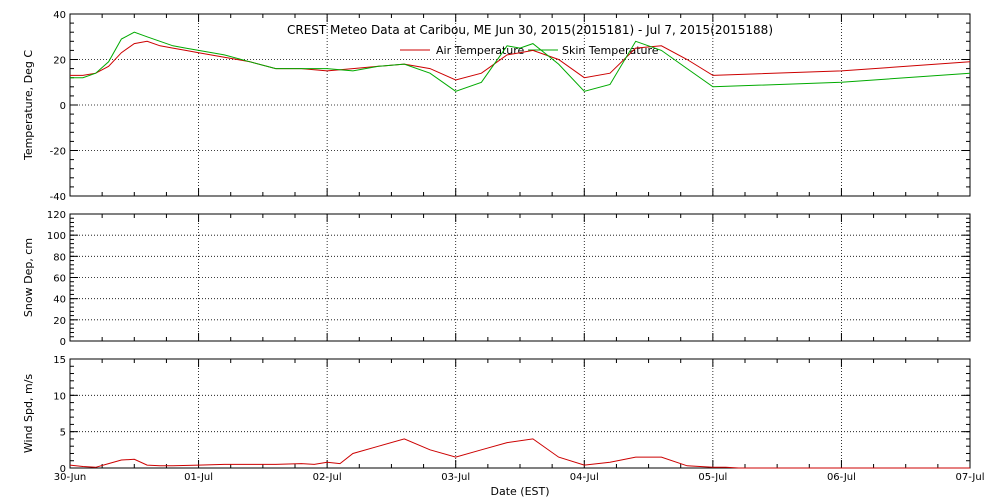  What do you see at coordinates (584, 477) in the screenshot?
I see `x-tick-label: 04-Jul` at bounding box center [584, 477].